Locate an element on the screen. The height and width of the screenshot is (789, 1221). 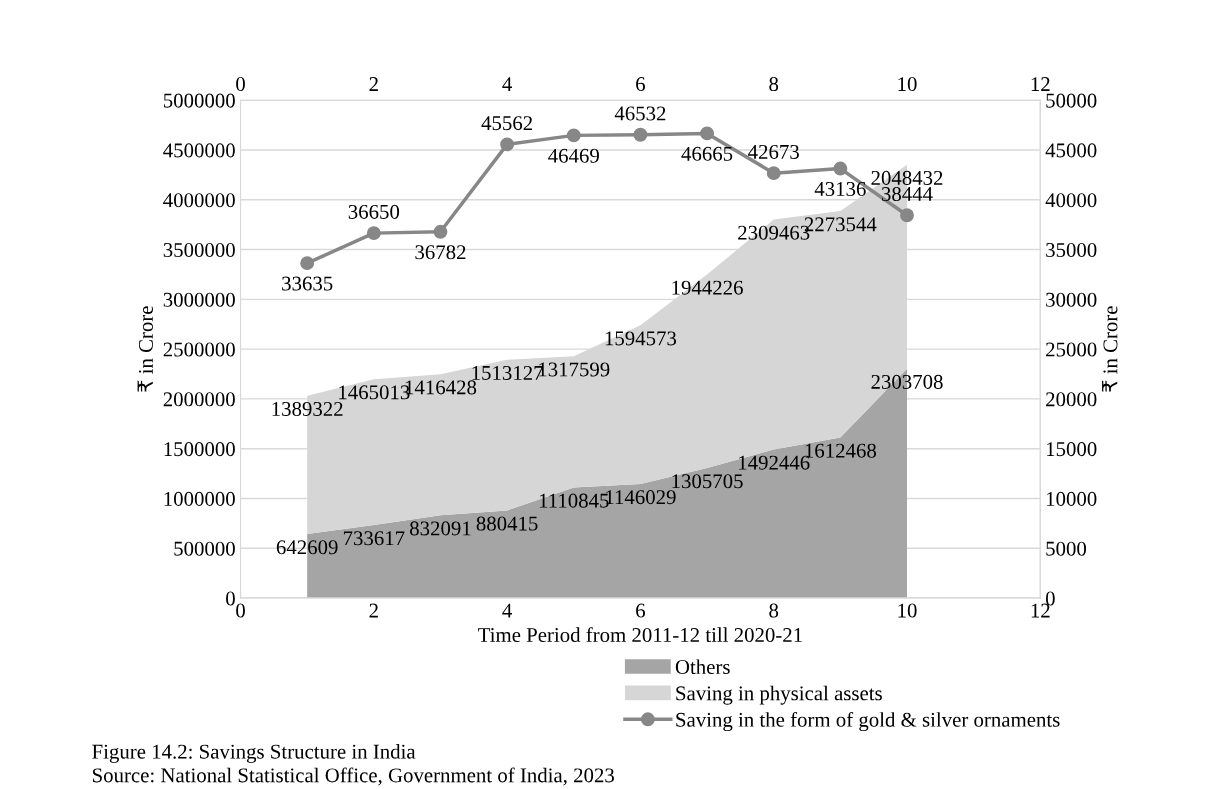
data-label: 1944226 is located at coordinates (707, 287).